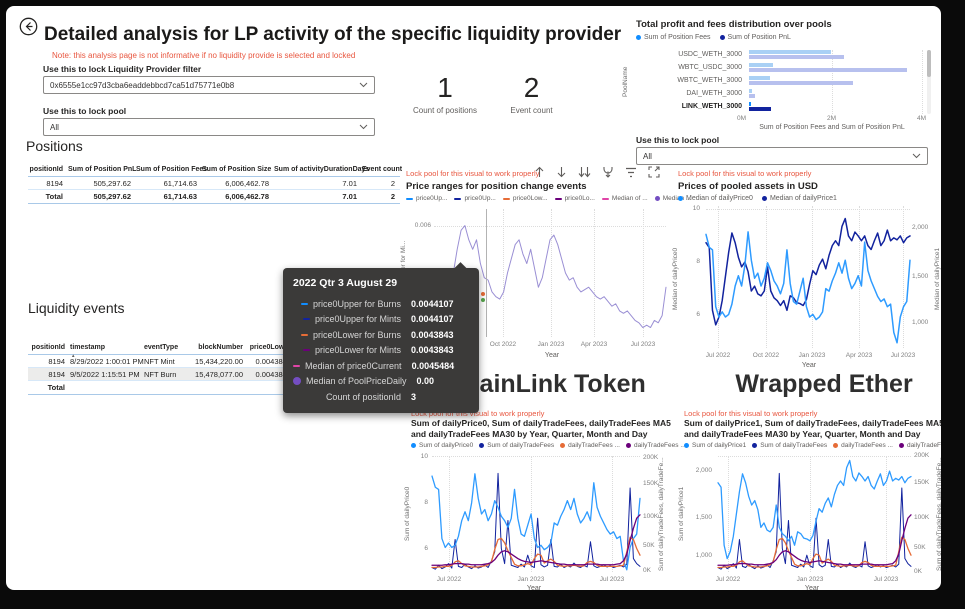 The image size is (965, 609). What do you see at coordinates (219, 374) in the screenshot?
I see `table-cell: 15,478,077.00` at bounding box center [219, 374].